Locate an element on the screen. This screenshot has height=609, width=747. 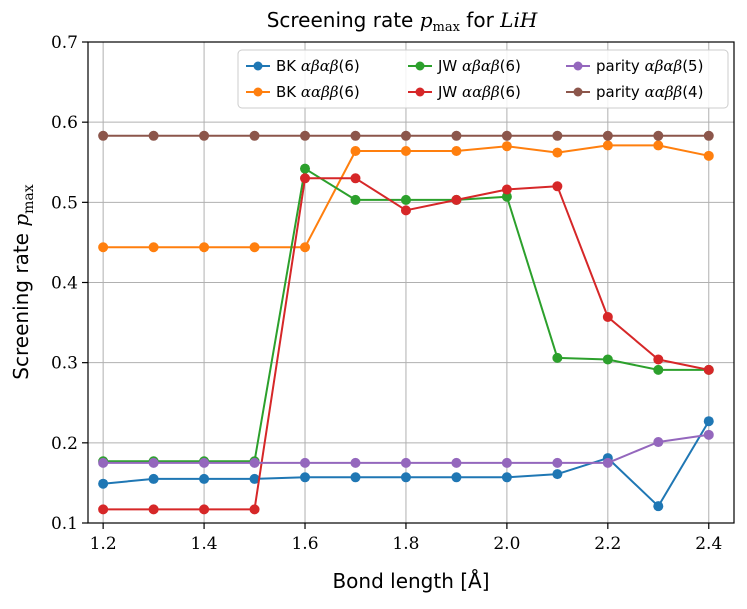
legend-entry-jw-abab: JW αβαβ(6) is located at coordinates (464, 66).